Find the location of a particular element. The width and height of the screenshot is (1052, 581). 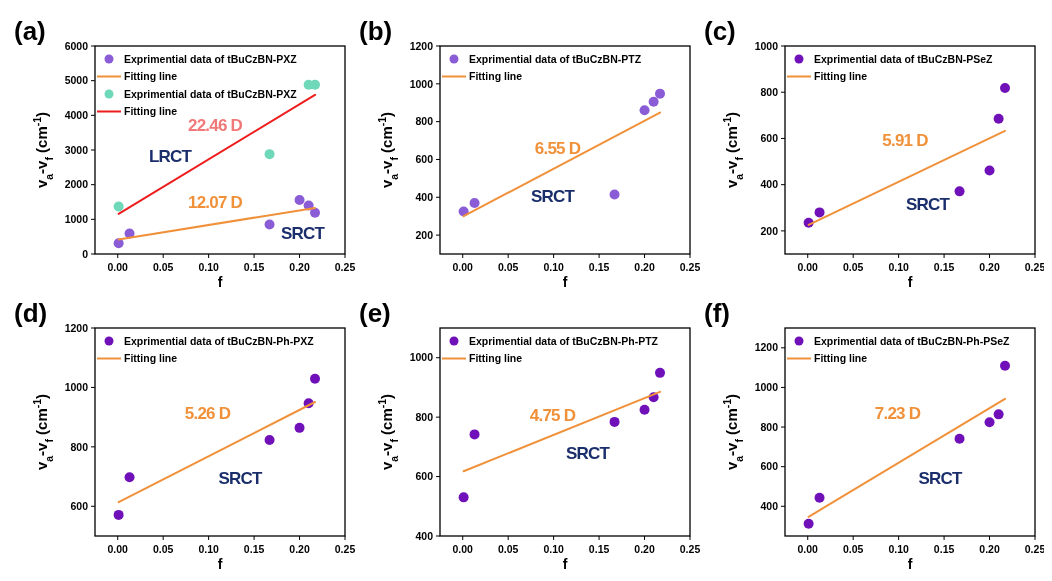

annotation: 4.75 D is located at coordinates (552, 416).